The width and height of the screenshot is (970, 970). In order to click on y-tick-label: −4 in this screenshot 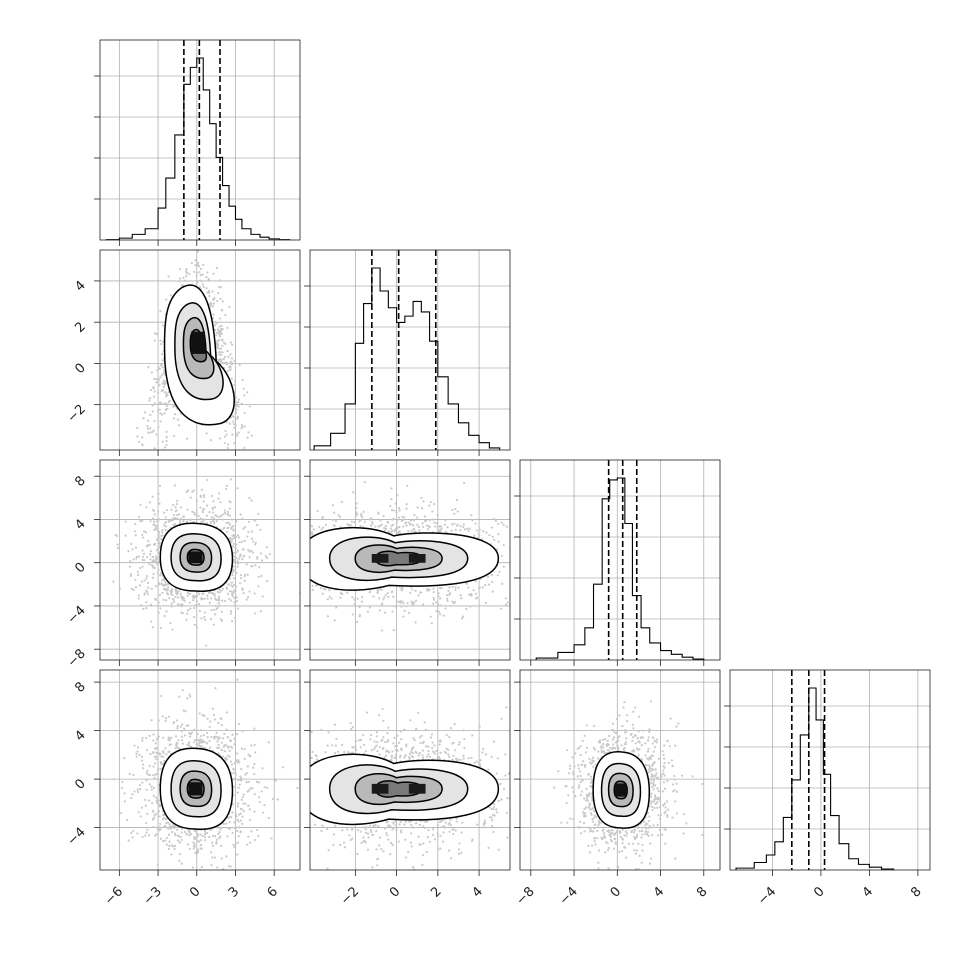, I will do `click(77, 615)`.